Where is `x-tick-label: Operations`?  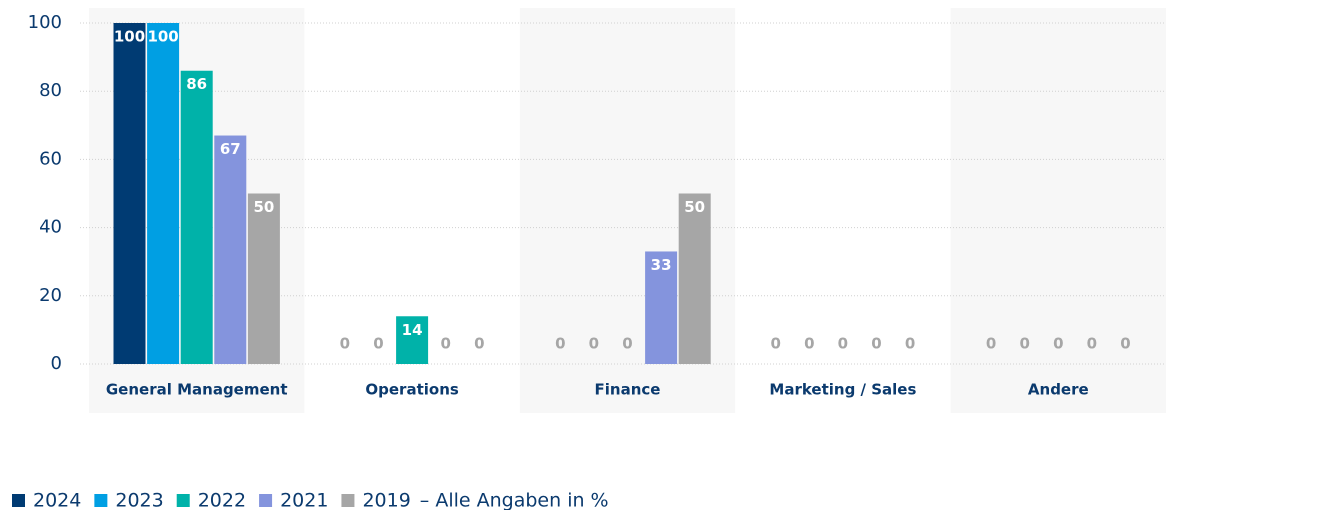 x-tick-label: Operations is located at coordinates (411, 390).